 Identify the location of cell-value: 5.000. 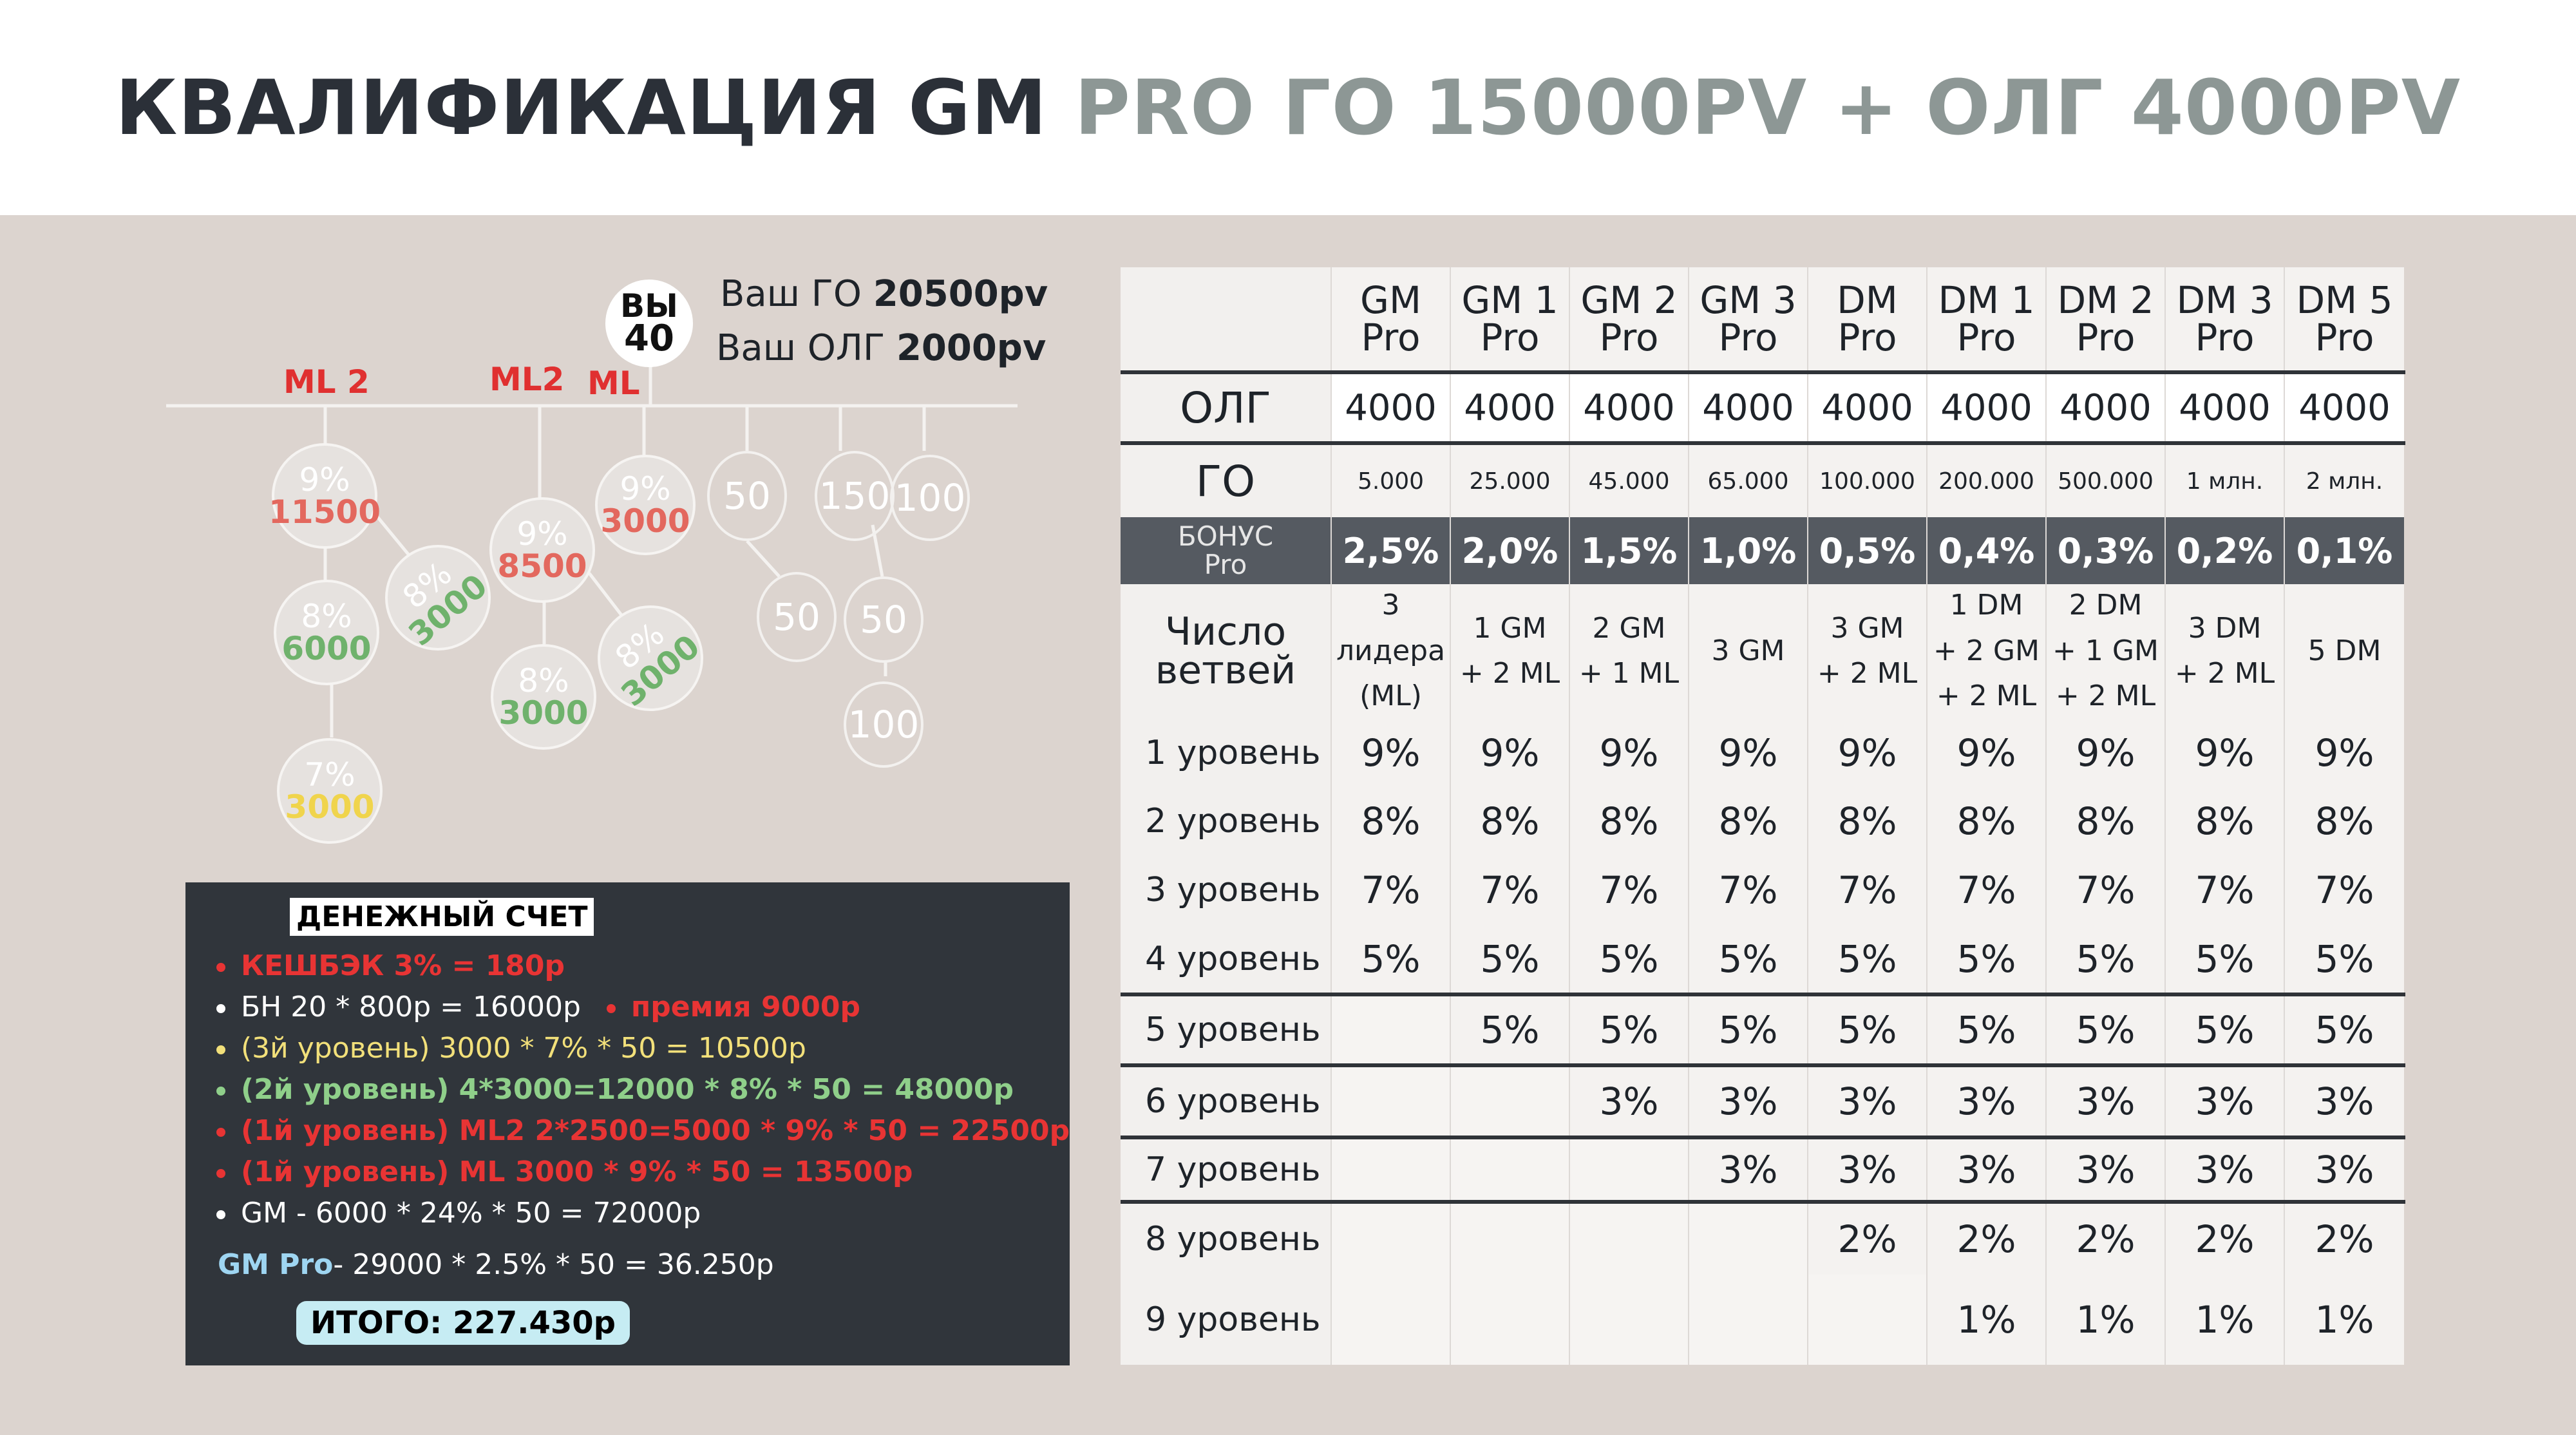
(1391, 481).